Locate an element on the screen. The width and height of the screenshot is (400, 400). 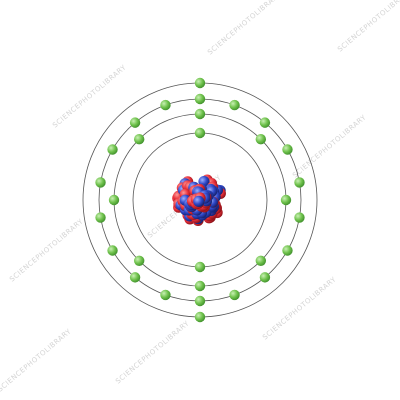
neutron is located at coordinates (199, 201).